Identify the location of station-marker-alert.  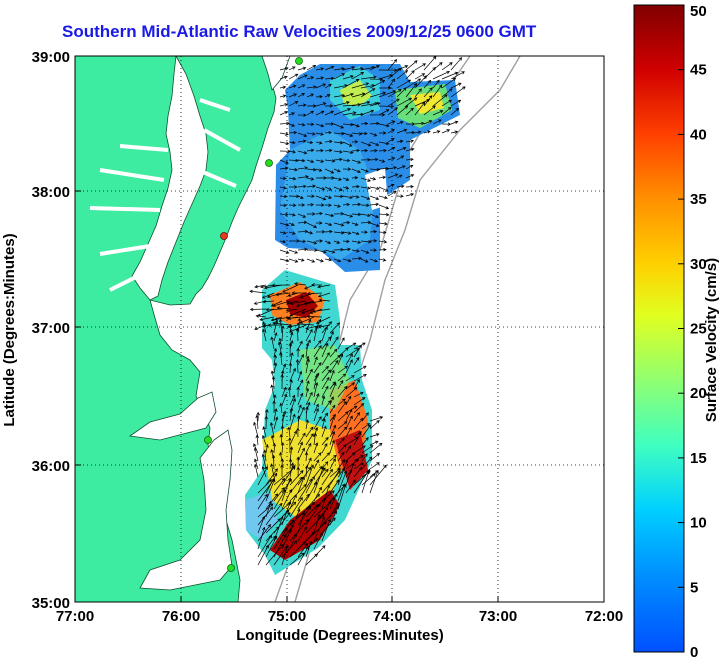
(224, 236).